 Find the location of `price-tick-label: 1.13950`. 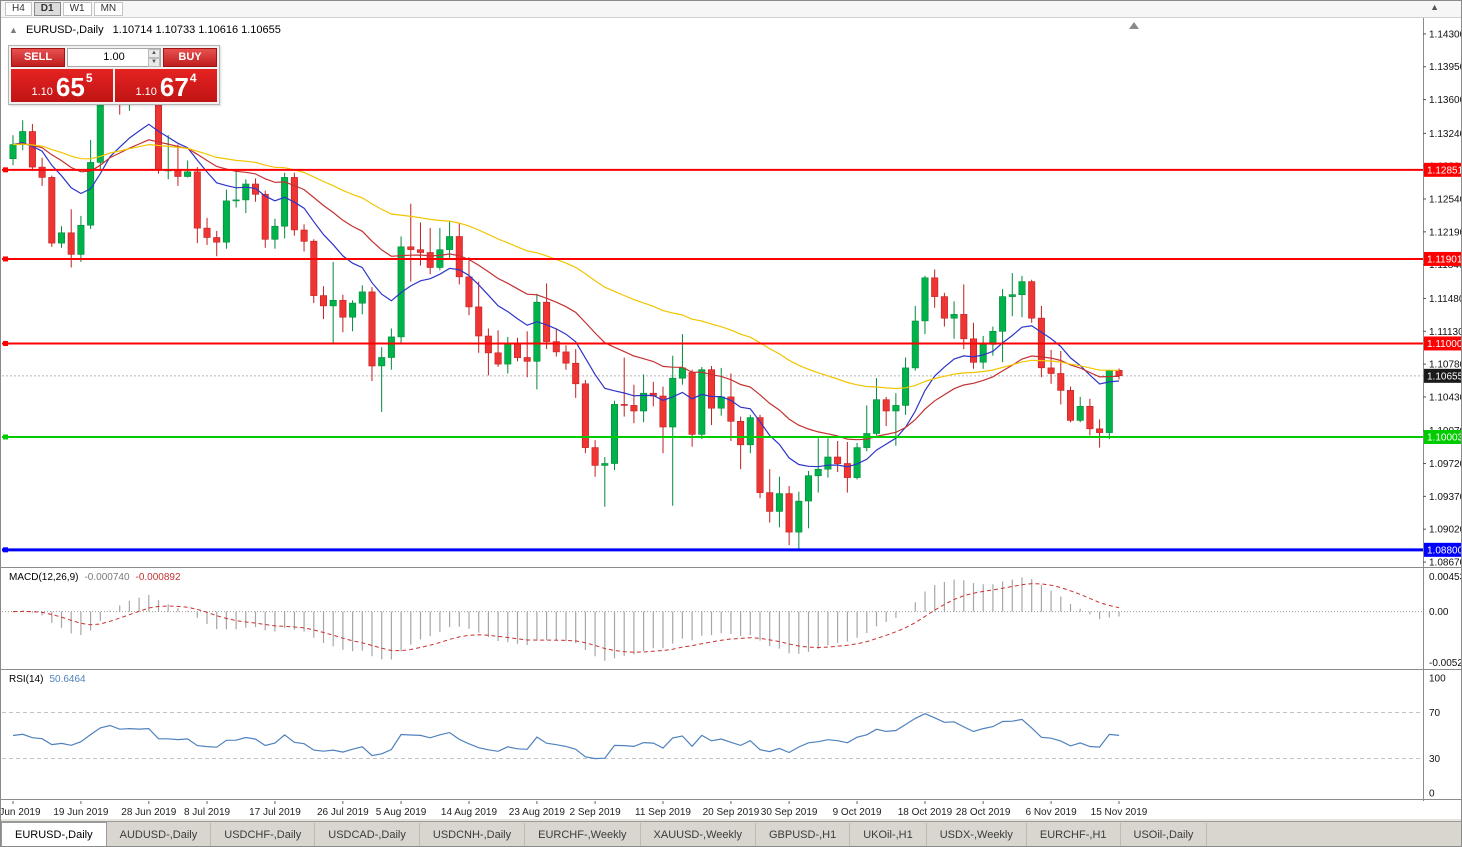

price-tick-label: 1.13950 is located at coordinates (1445, 67).